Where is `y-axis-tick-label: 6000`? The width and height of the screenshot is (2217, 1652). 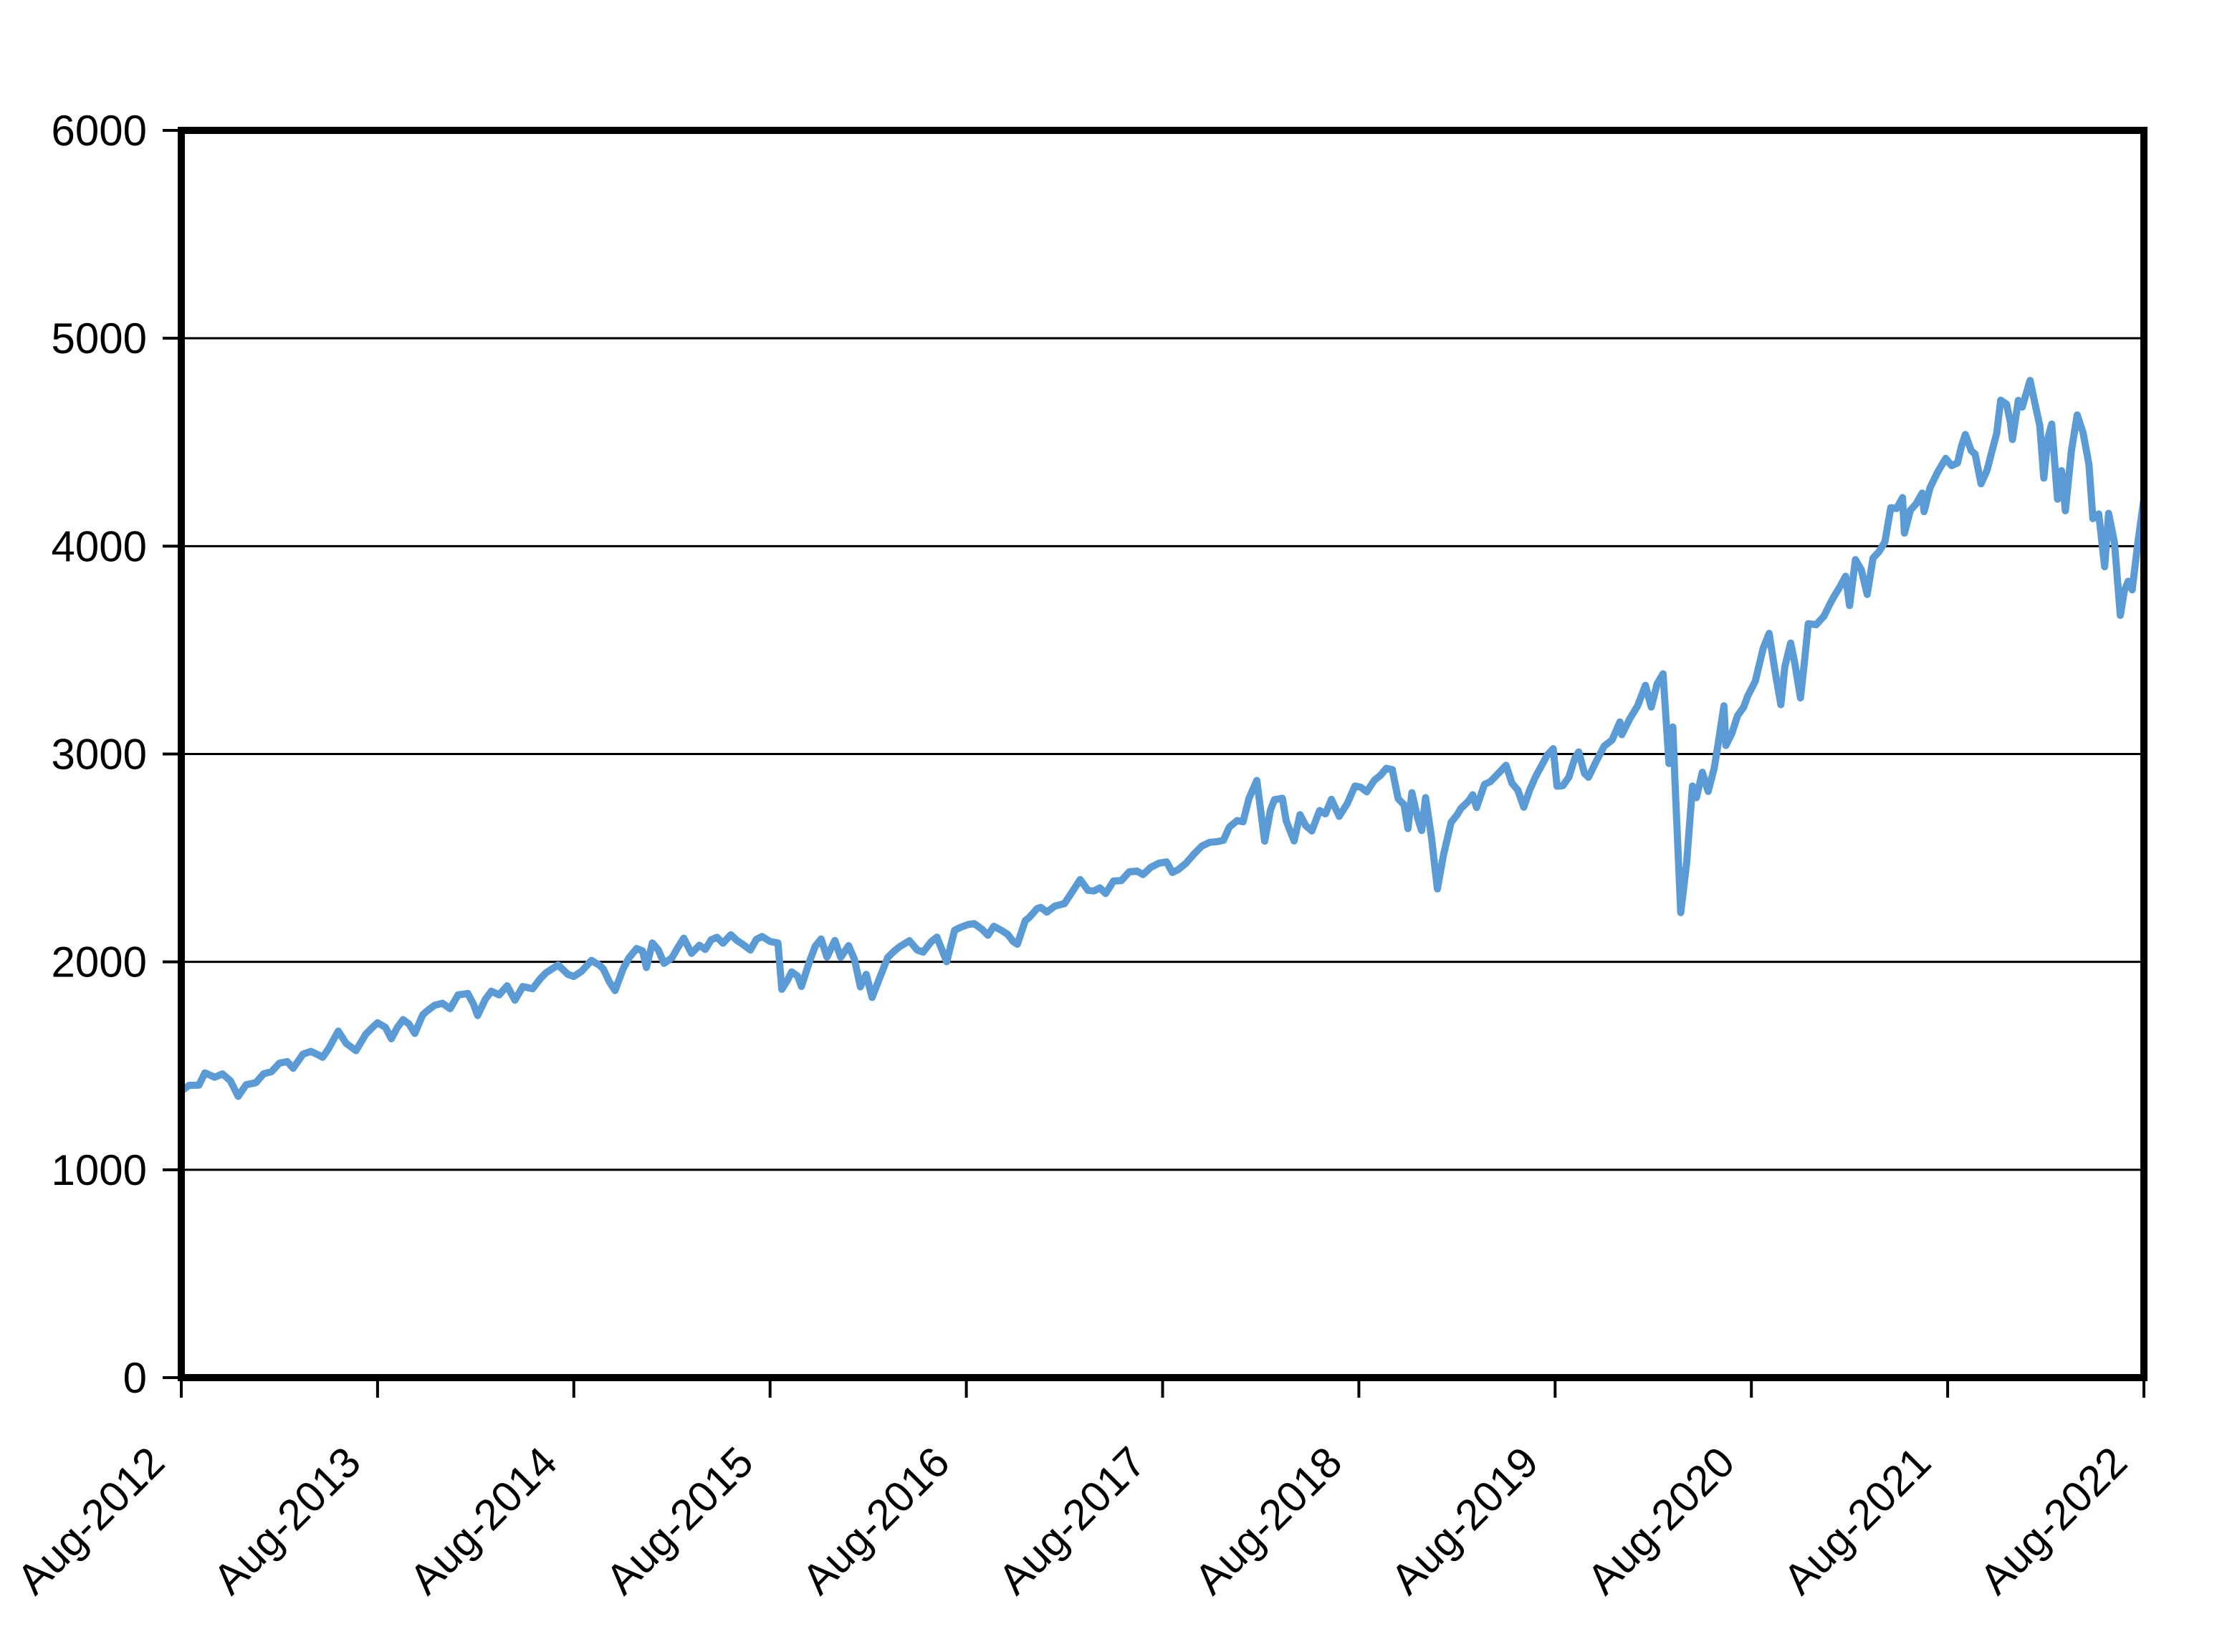
y-axis-tick-label: 6000 is located at coordinates (100, 131).